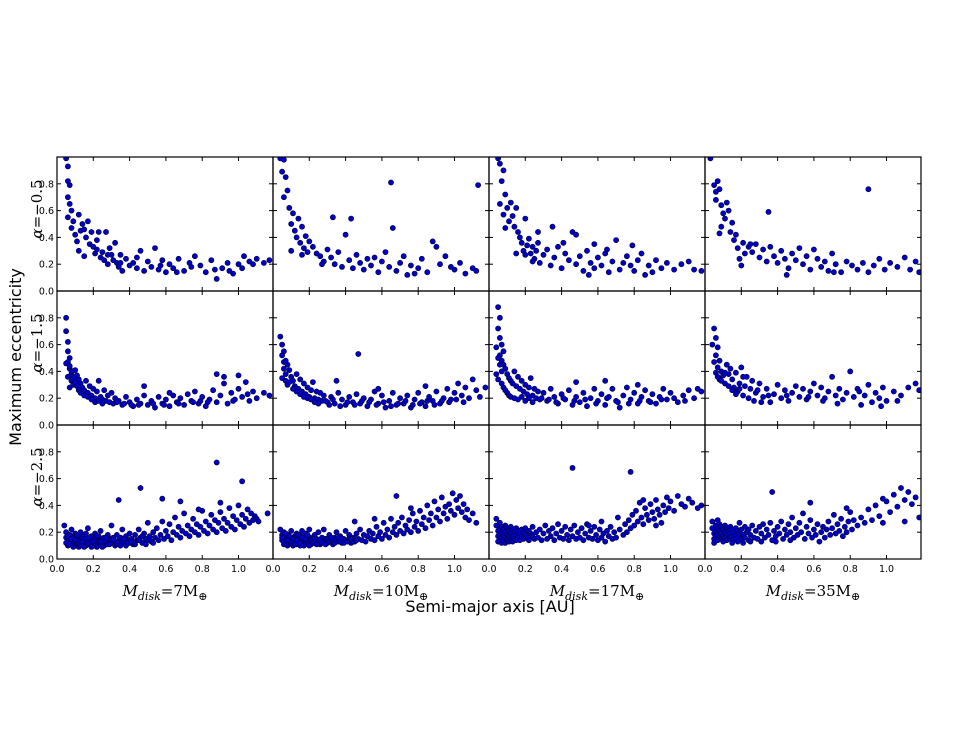 This screenshot has width=969, height=749. What do you see at coordinates (597, 358) in the screenshot?
I see `panel-r1-c2` at bounding box center [597, 358].